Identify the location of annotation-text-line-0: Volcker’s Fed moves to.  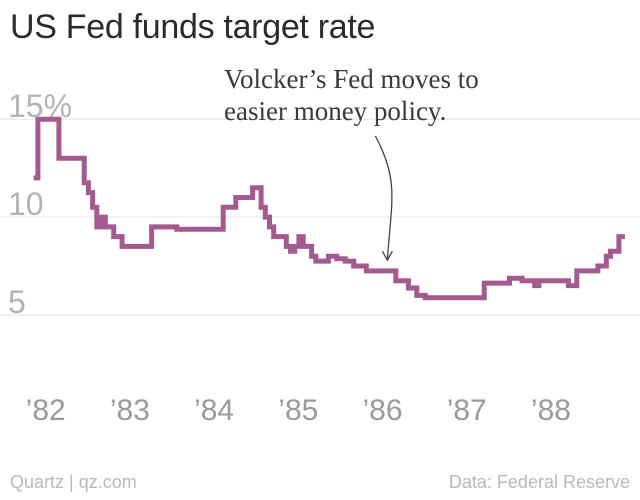
(351, 79).